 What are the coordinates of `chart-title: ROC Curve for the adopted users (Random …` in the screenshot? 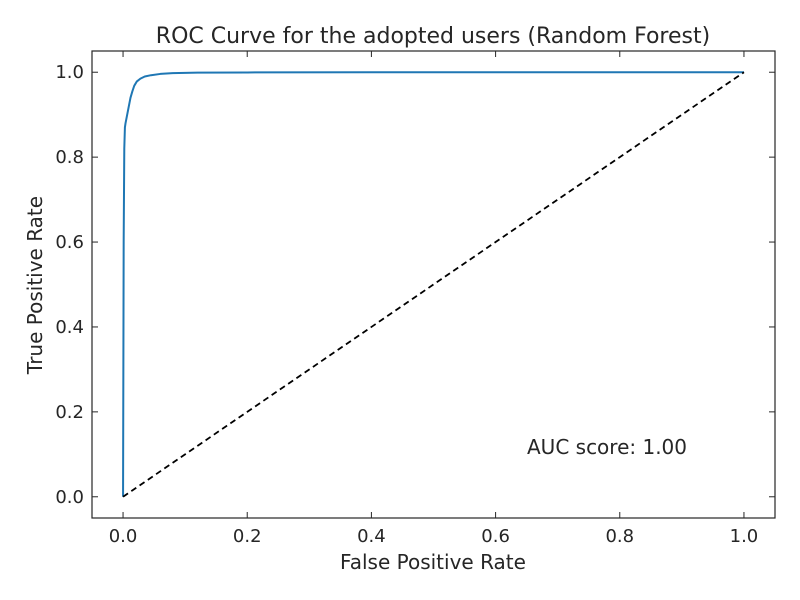 It's located at (433, 36).